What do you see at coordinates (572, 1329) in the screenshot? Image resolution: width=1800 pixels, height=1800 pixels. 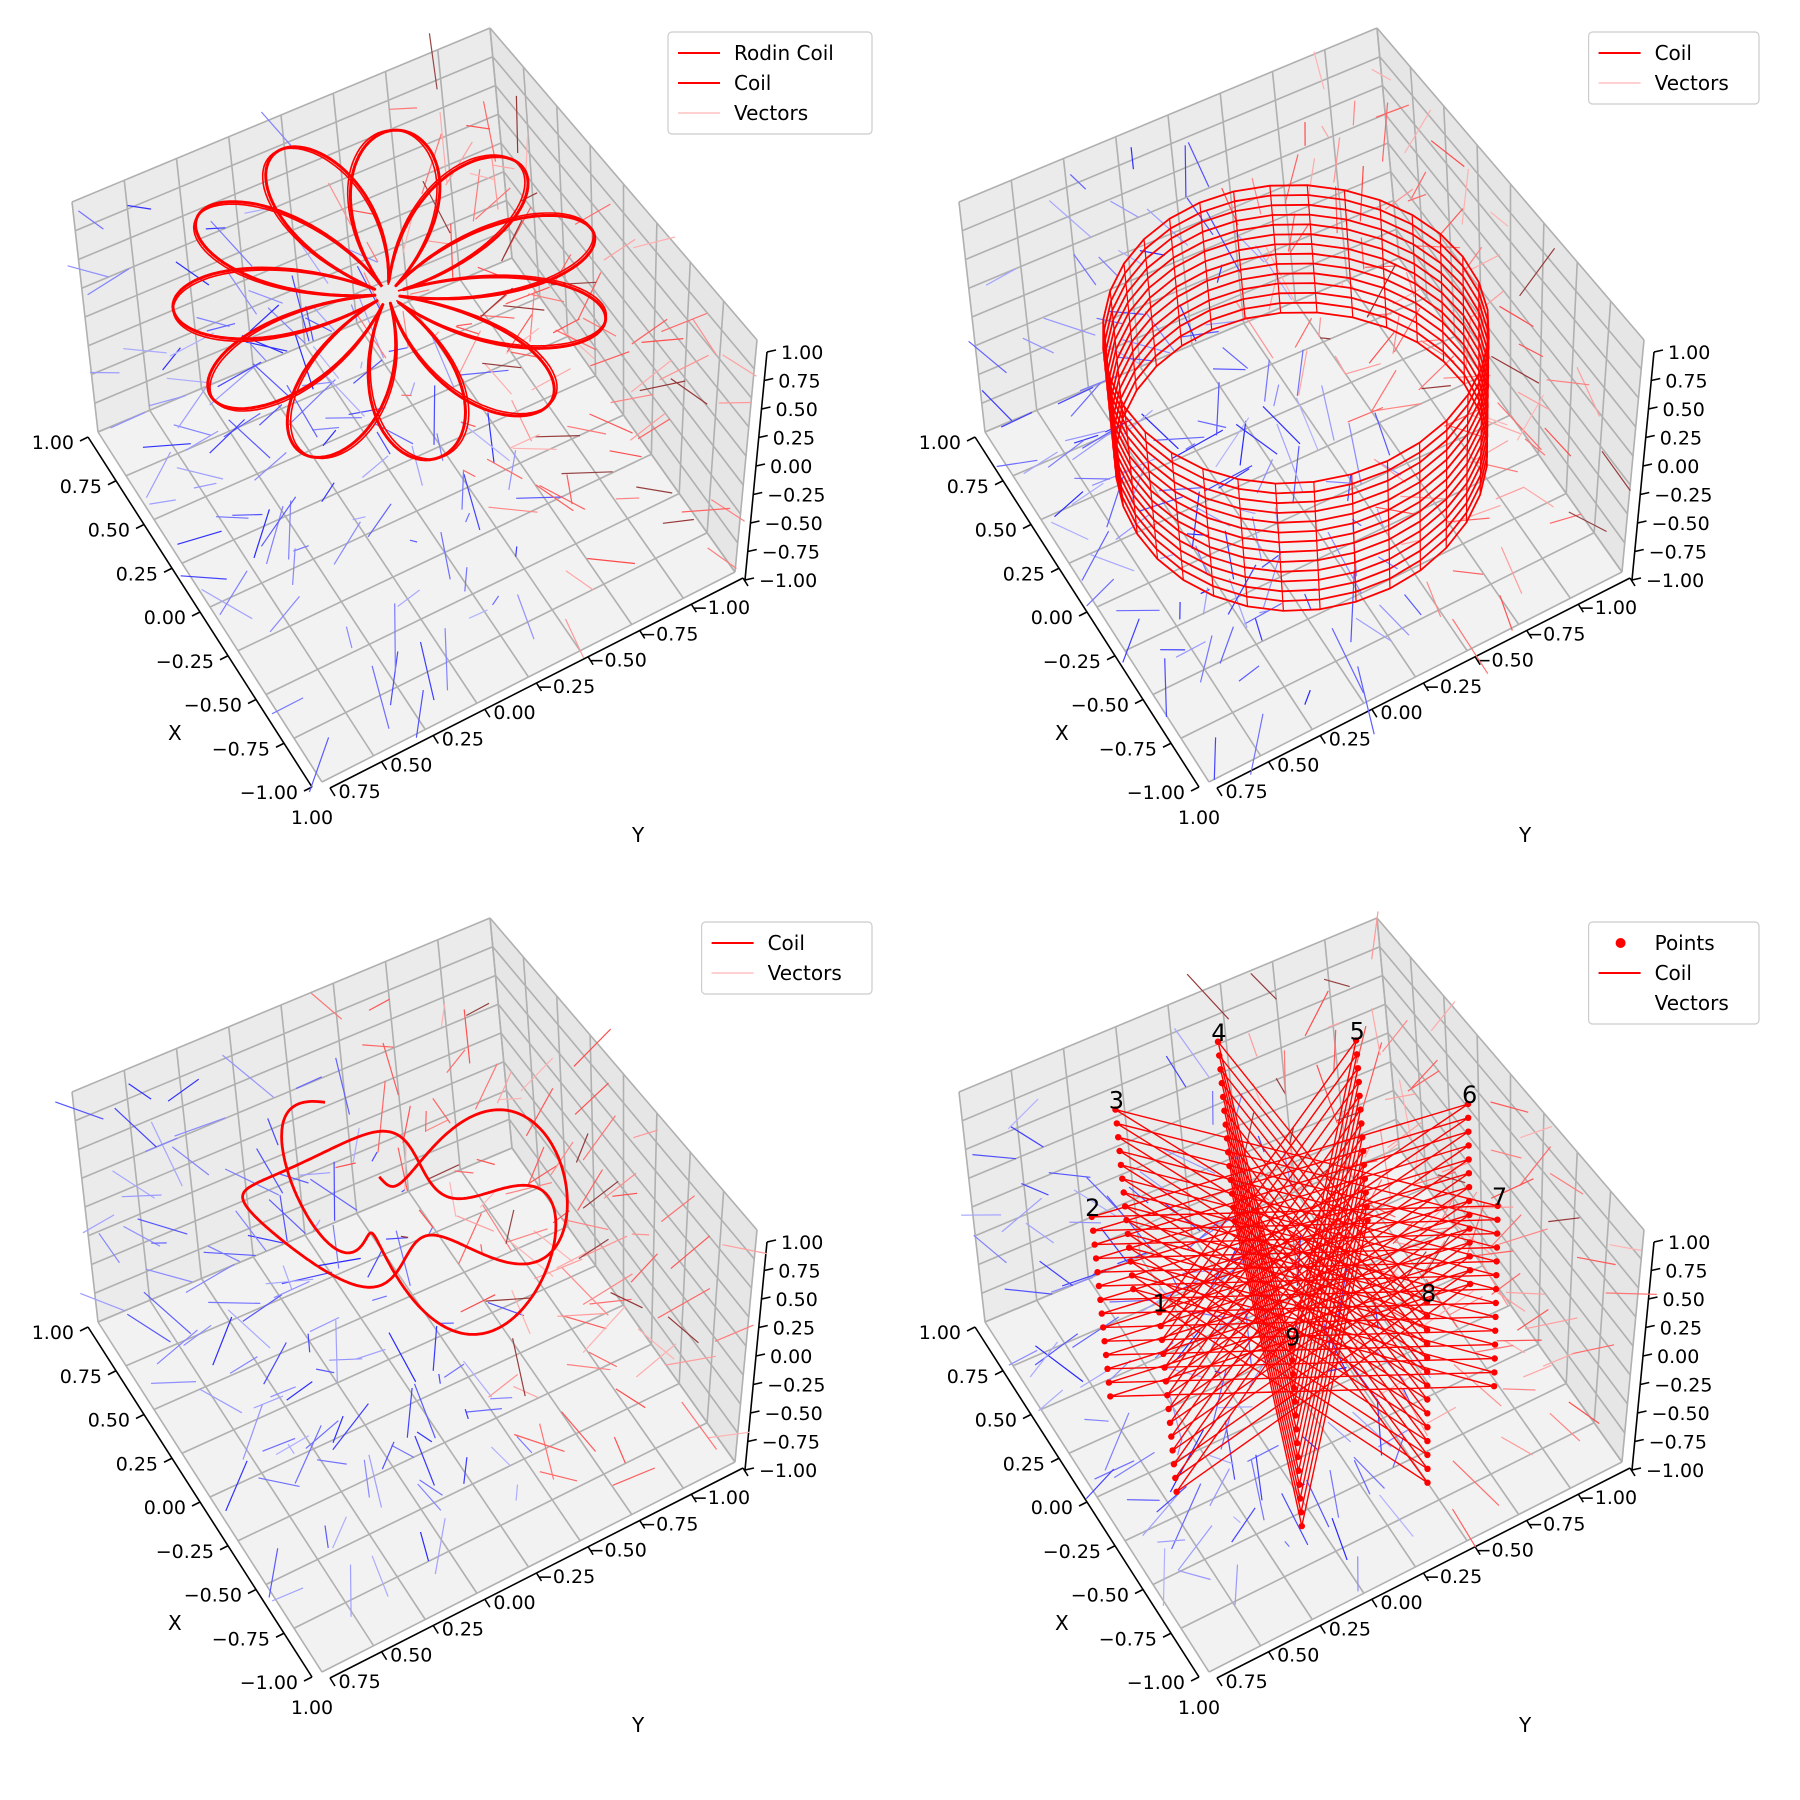 I see `floor-gridline` at bounding box center [572, 1329].